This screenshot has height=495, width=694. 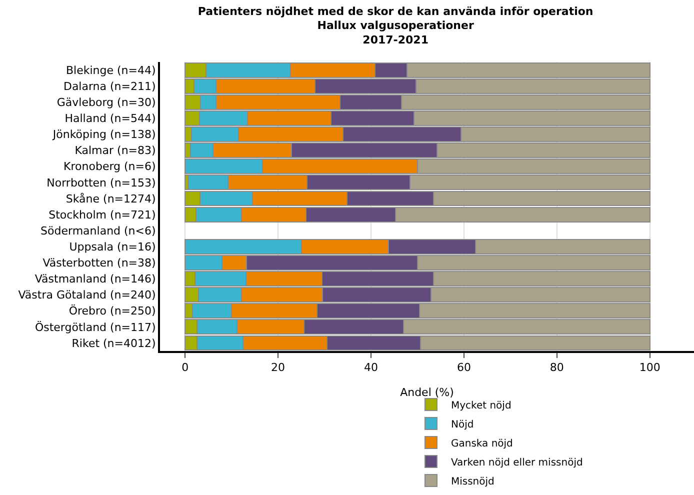 What do you see at coordinates (472, 482) in the screenshot?
I see `legend-label: Missnöjd` at bounding box center [472, 482].